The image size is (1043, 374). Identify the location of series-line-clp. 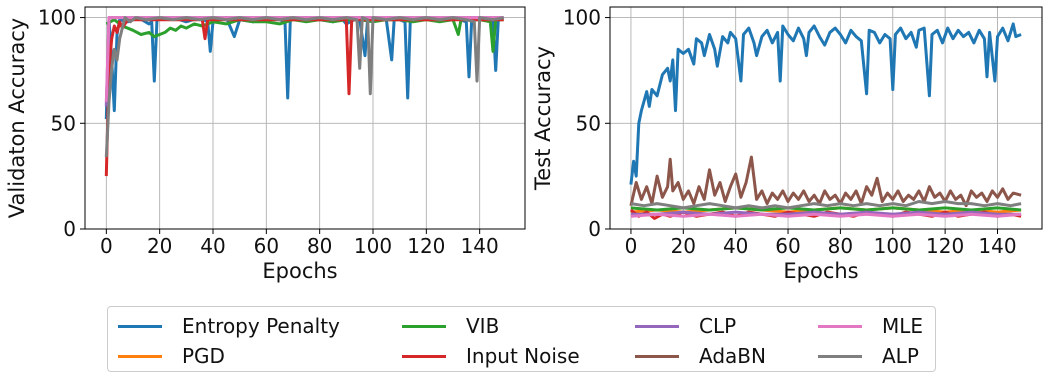
(826, 213).